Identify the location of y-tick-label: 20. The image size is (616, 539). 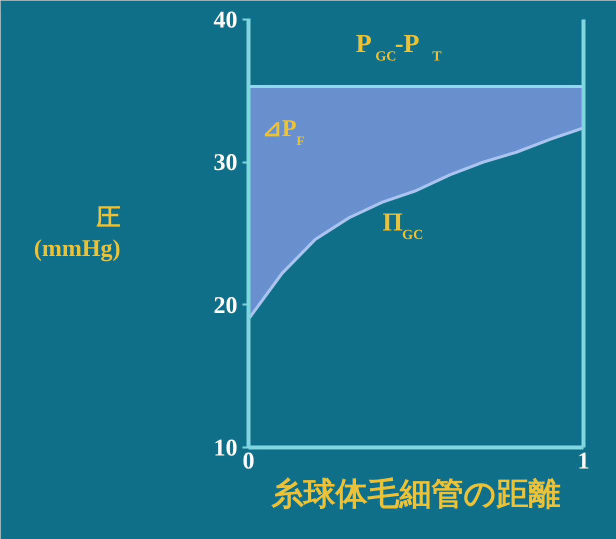
(226, 305).